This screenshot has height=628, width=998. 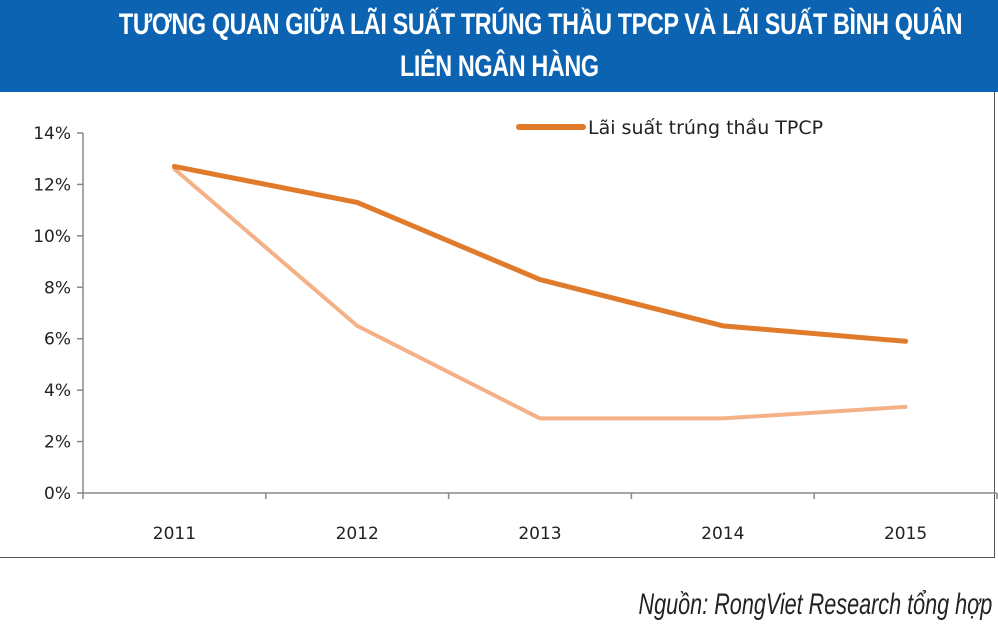 I want to click on legend-label: Lãi suất trúng thầu TPCP, so click(x=705, y=128).